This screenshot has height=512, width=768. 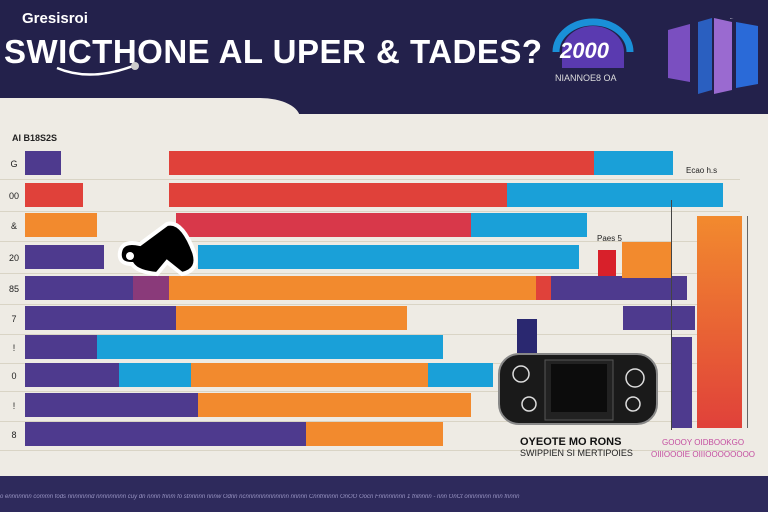 What do you see at coordinates (584, 50) in the screenshot?
I see `badge-number: 2000` at bounding box center [584, 50].